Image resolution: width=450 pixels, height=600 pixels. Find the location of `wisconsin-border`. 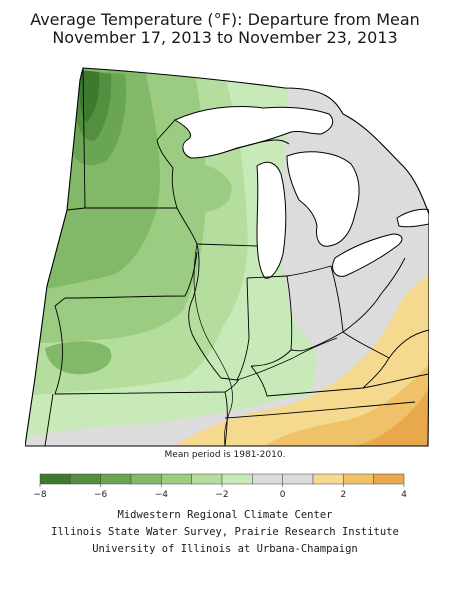

wisconsin-border is located at coordinates (217, 227).